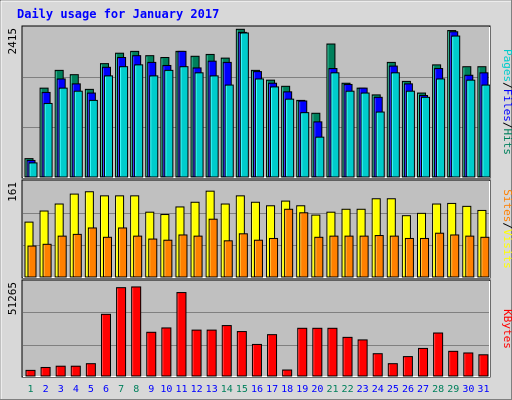 Image resolution: width=512 pixels, height=400 pixels. Describe the element at coordinates (332, 389) in the screenshot. I see `day-label: 21` at that location.